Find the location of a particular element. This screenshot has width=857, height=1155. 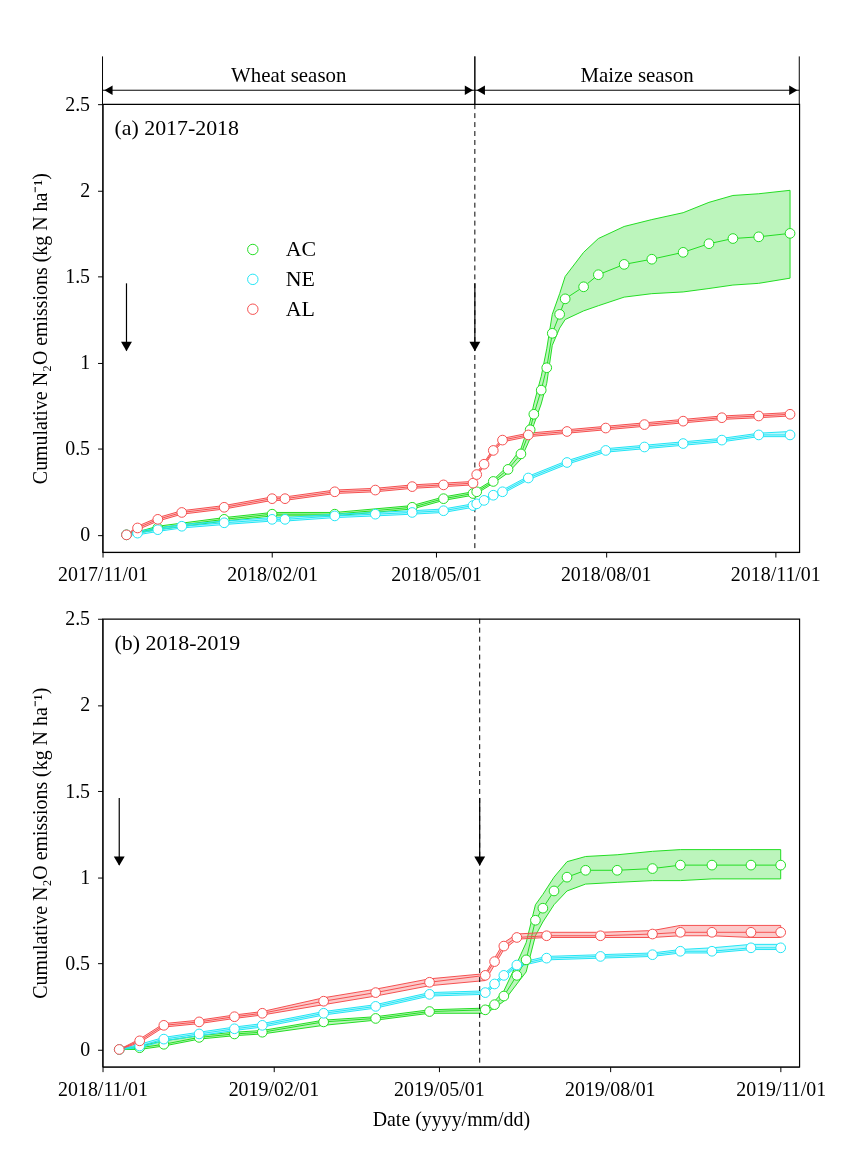

x-tick-label: 2019/05/01 is located at coordinates (439, 1089).